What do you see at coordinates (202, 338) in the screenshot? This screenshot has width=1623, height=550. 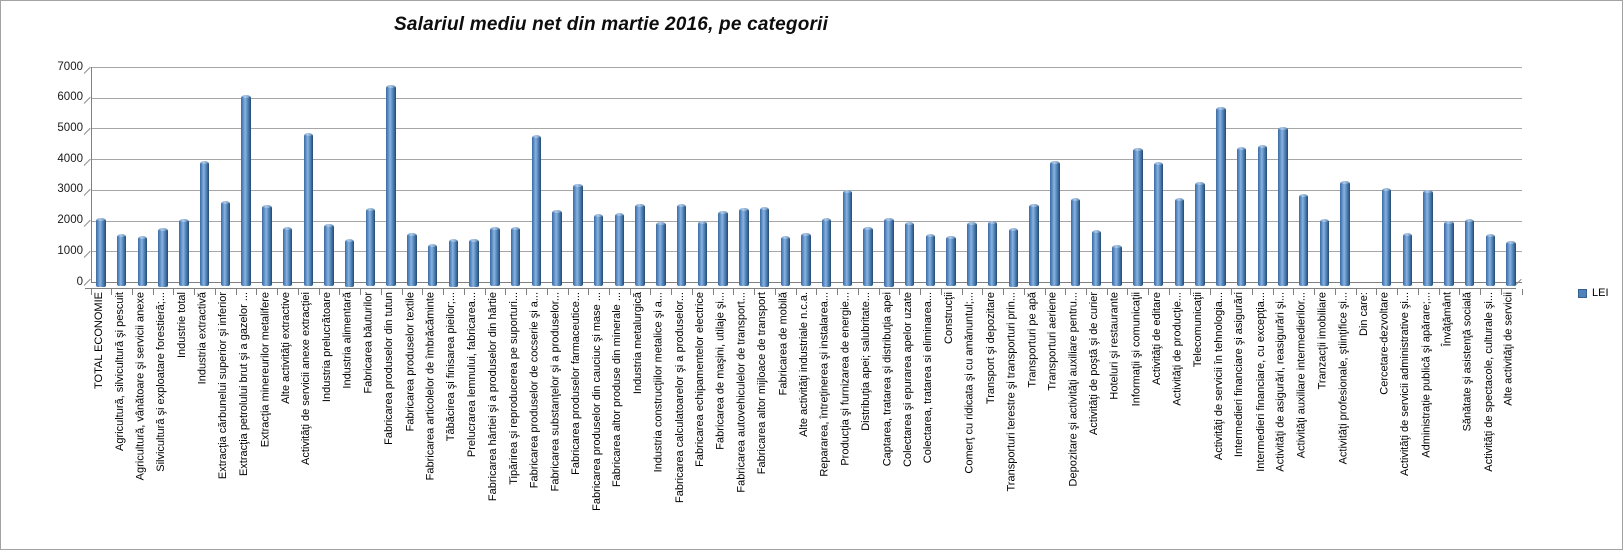 I see `x-axis-label: Industria extractivă` at bounding box center [202, 338].